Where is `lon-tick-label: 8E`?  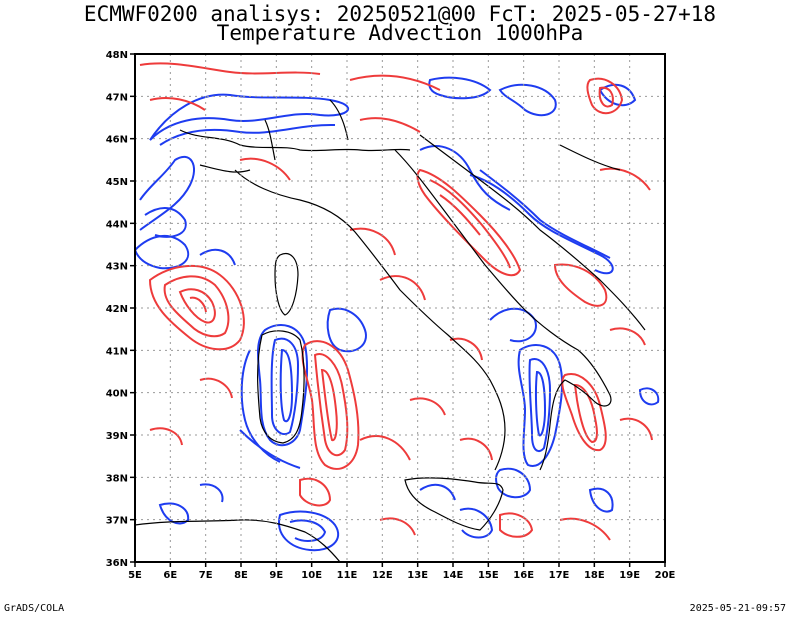 lon-tick-label: 8E is located at coordinates (241, 575).